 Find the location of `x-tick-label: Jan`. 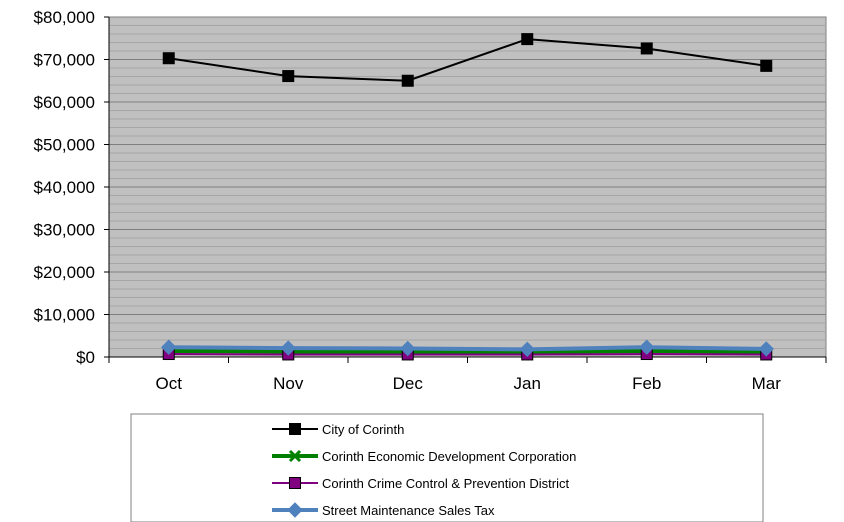

x-tick-label: Jan is located at coordinates (527, 383).